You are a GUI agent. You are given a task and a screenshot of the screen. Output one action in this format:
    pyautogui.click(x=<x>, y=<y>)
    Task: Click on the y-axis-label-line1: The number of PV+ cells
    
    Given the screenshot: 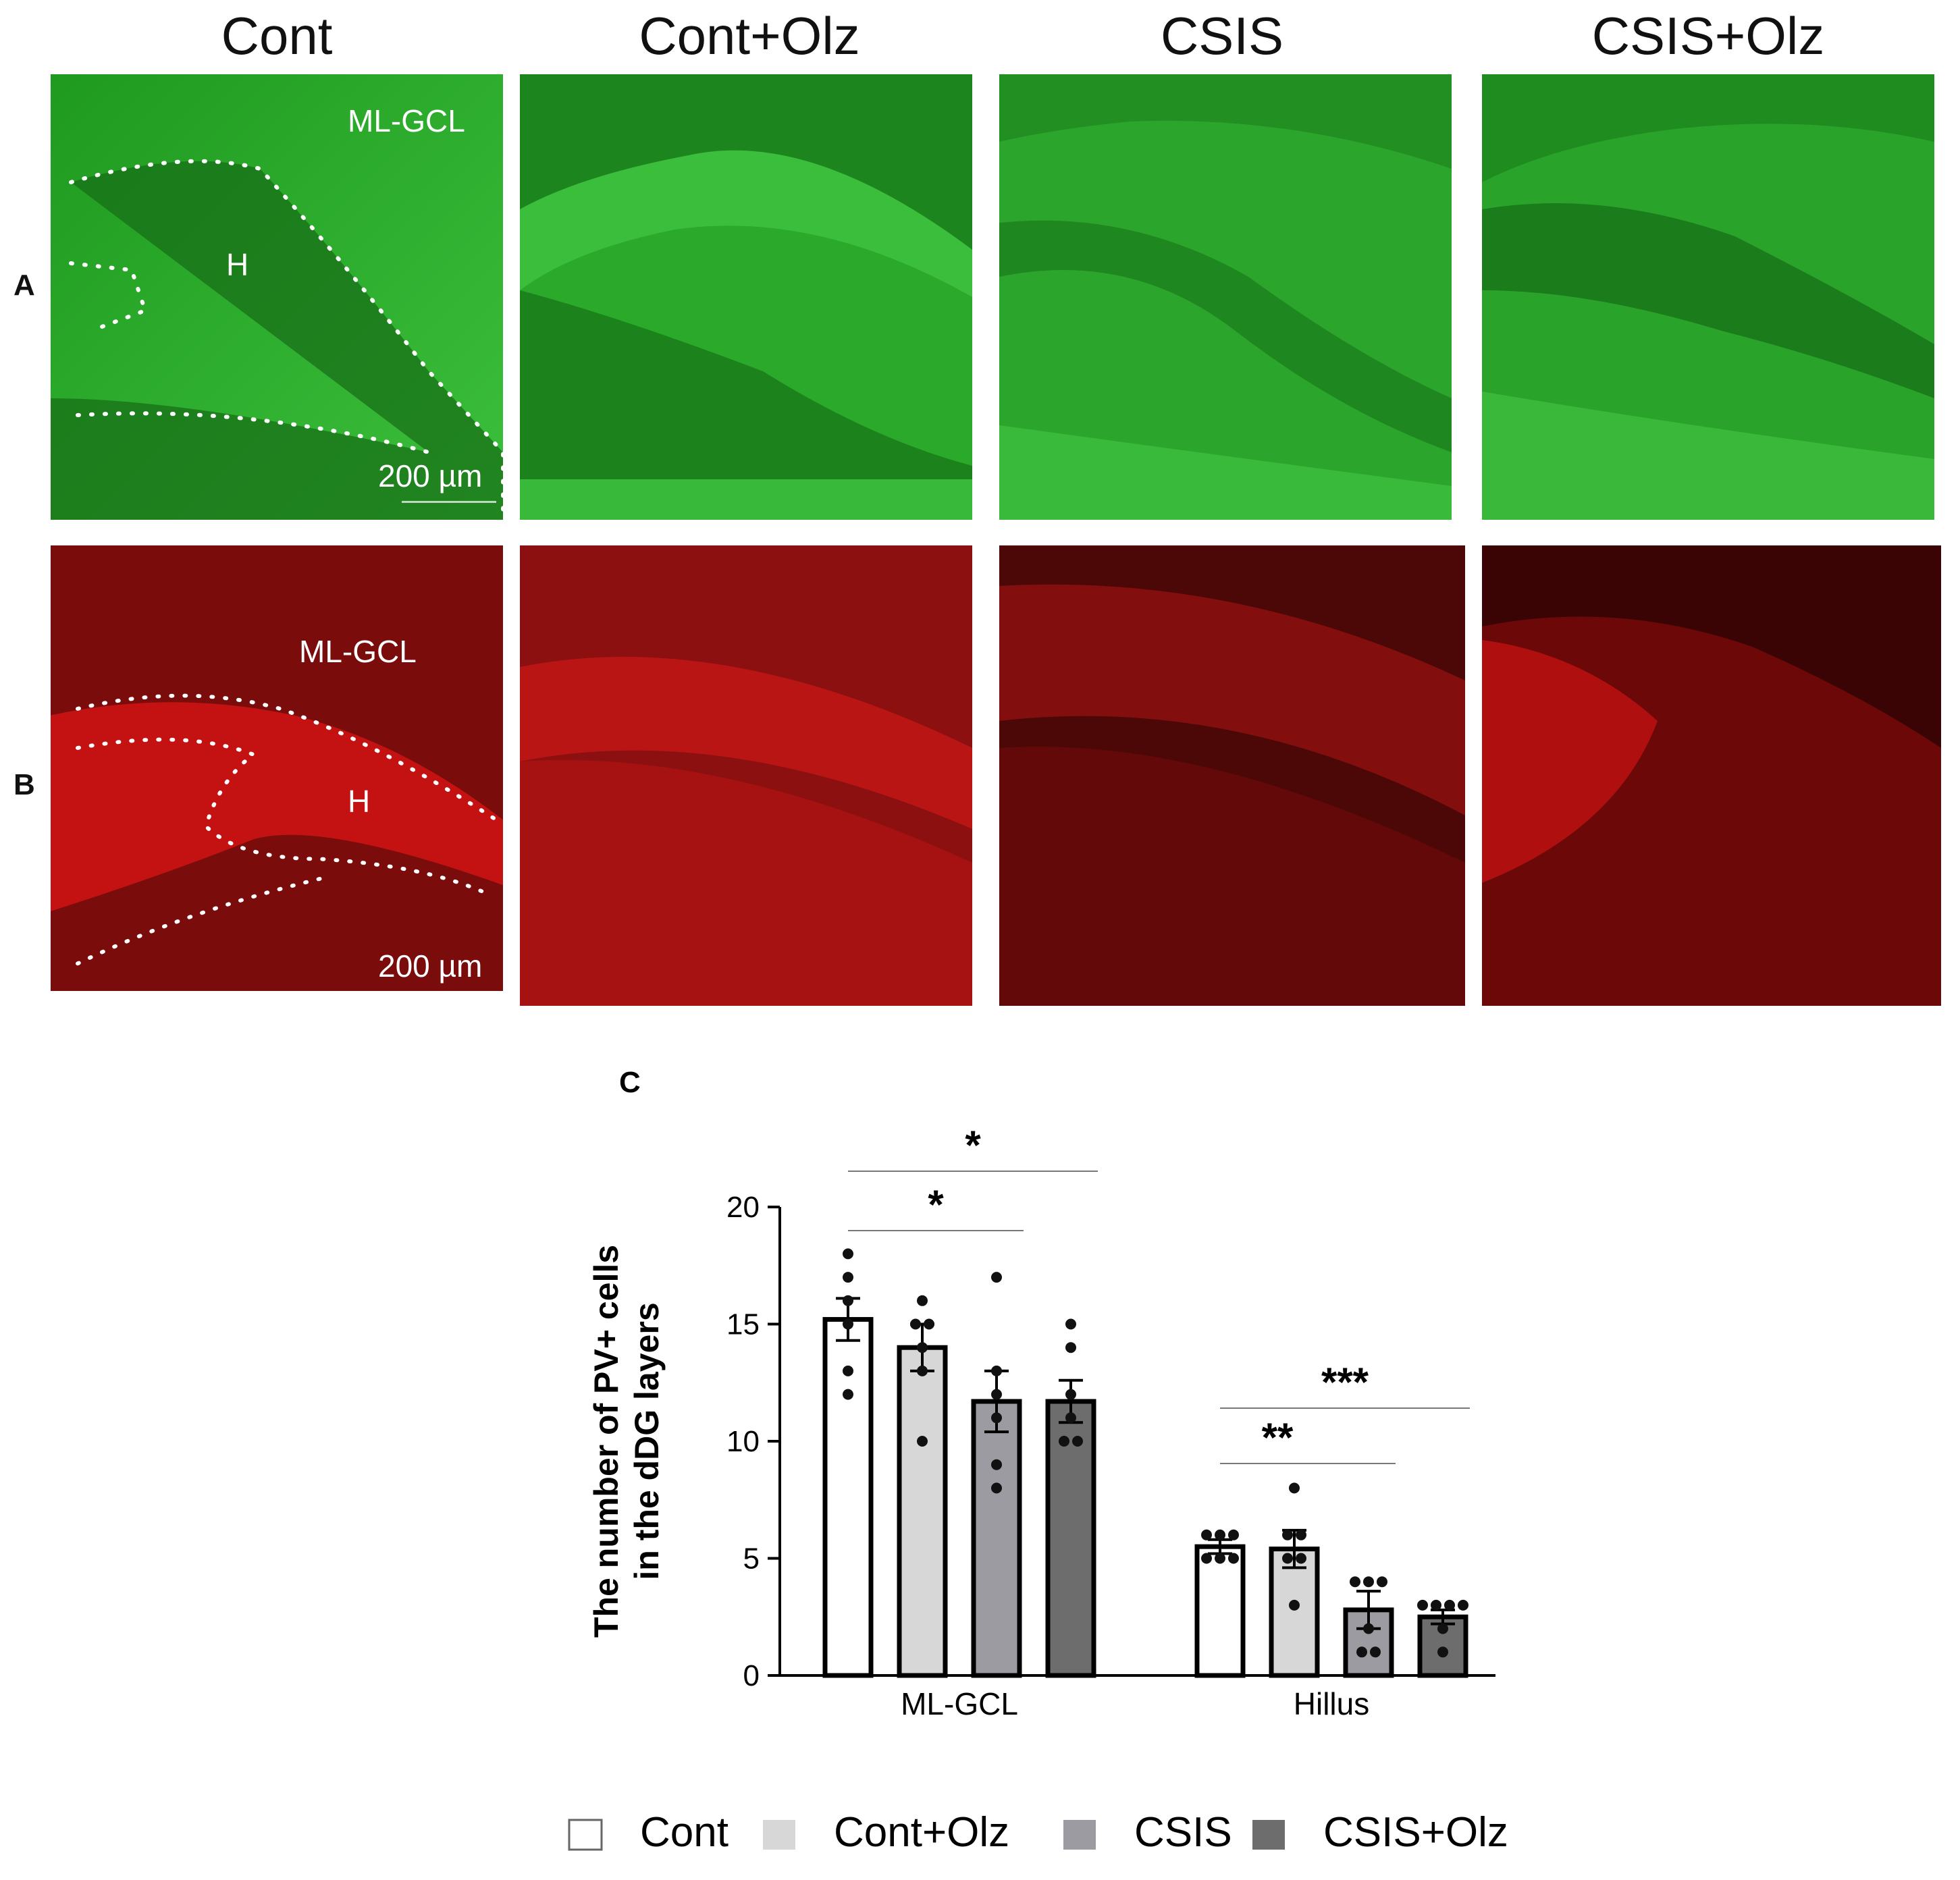 What is the action you would take?
    pyautogui.click(x=606, y=1441)
    